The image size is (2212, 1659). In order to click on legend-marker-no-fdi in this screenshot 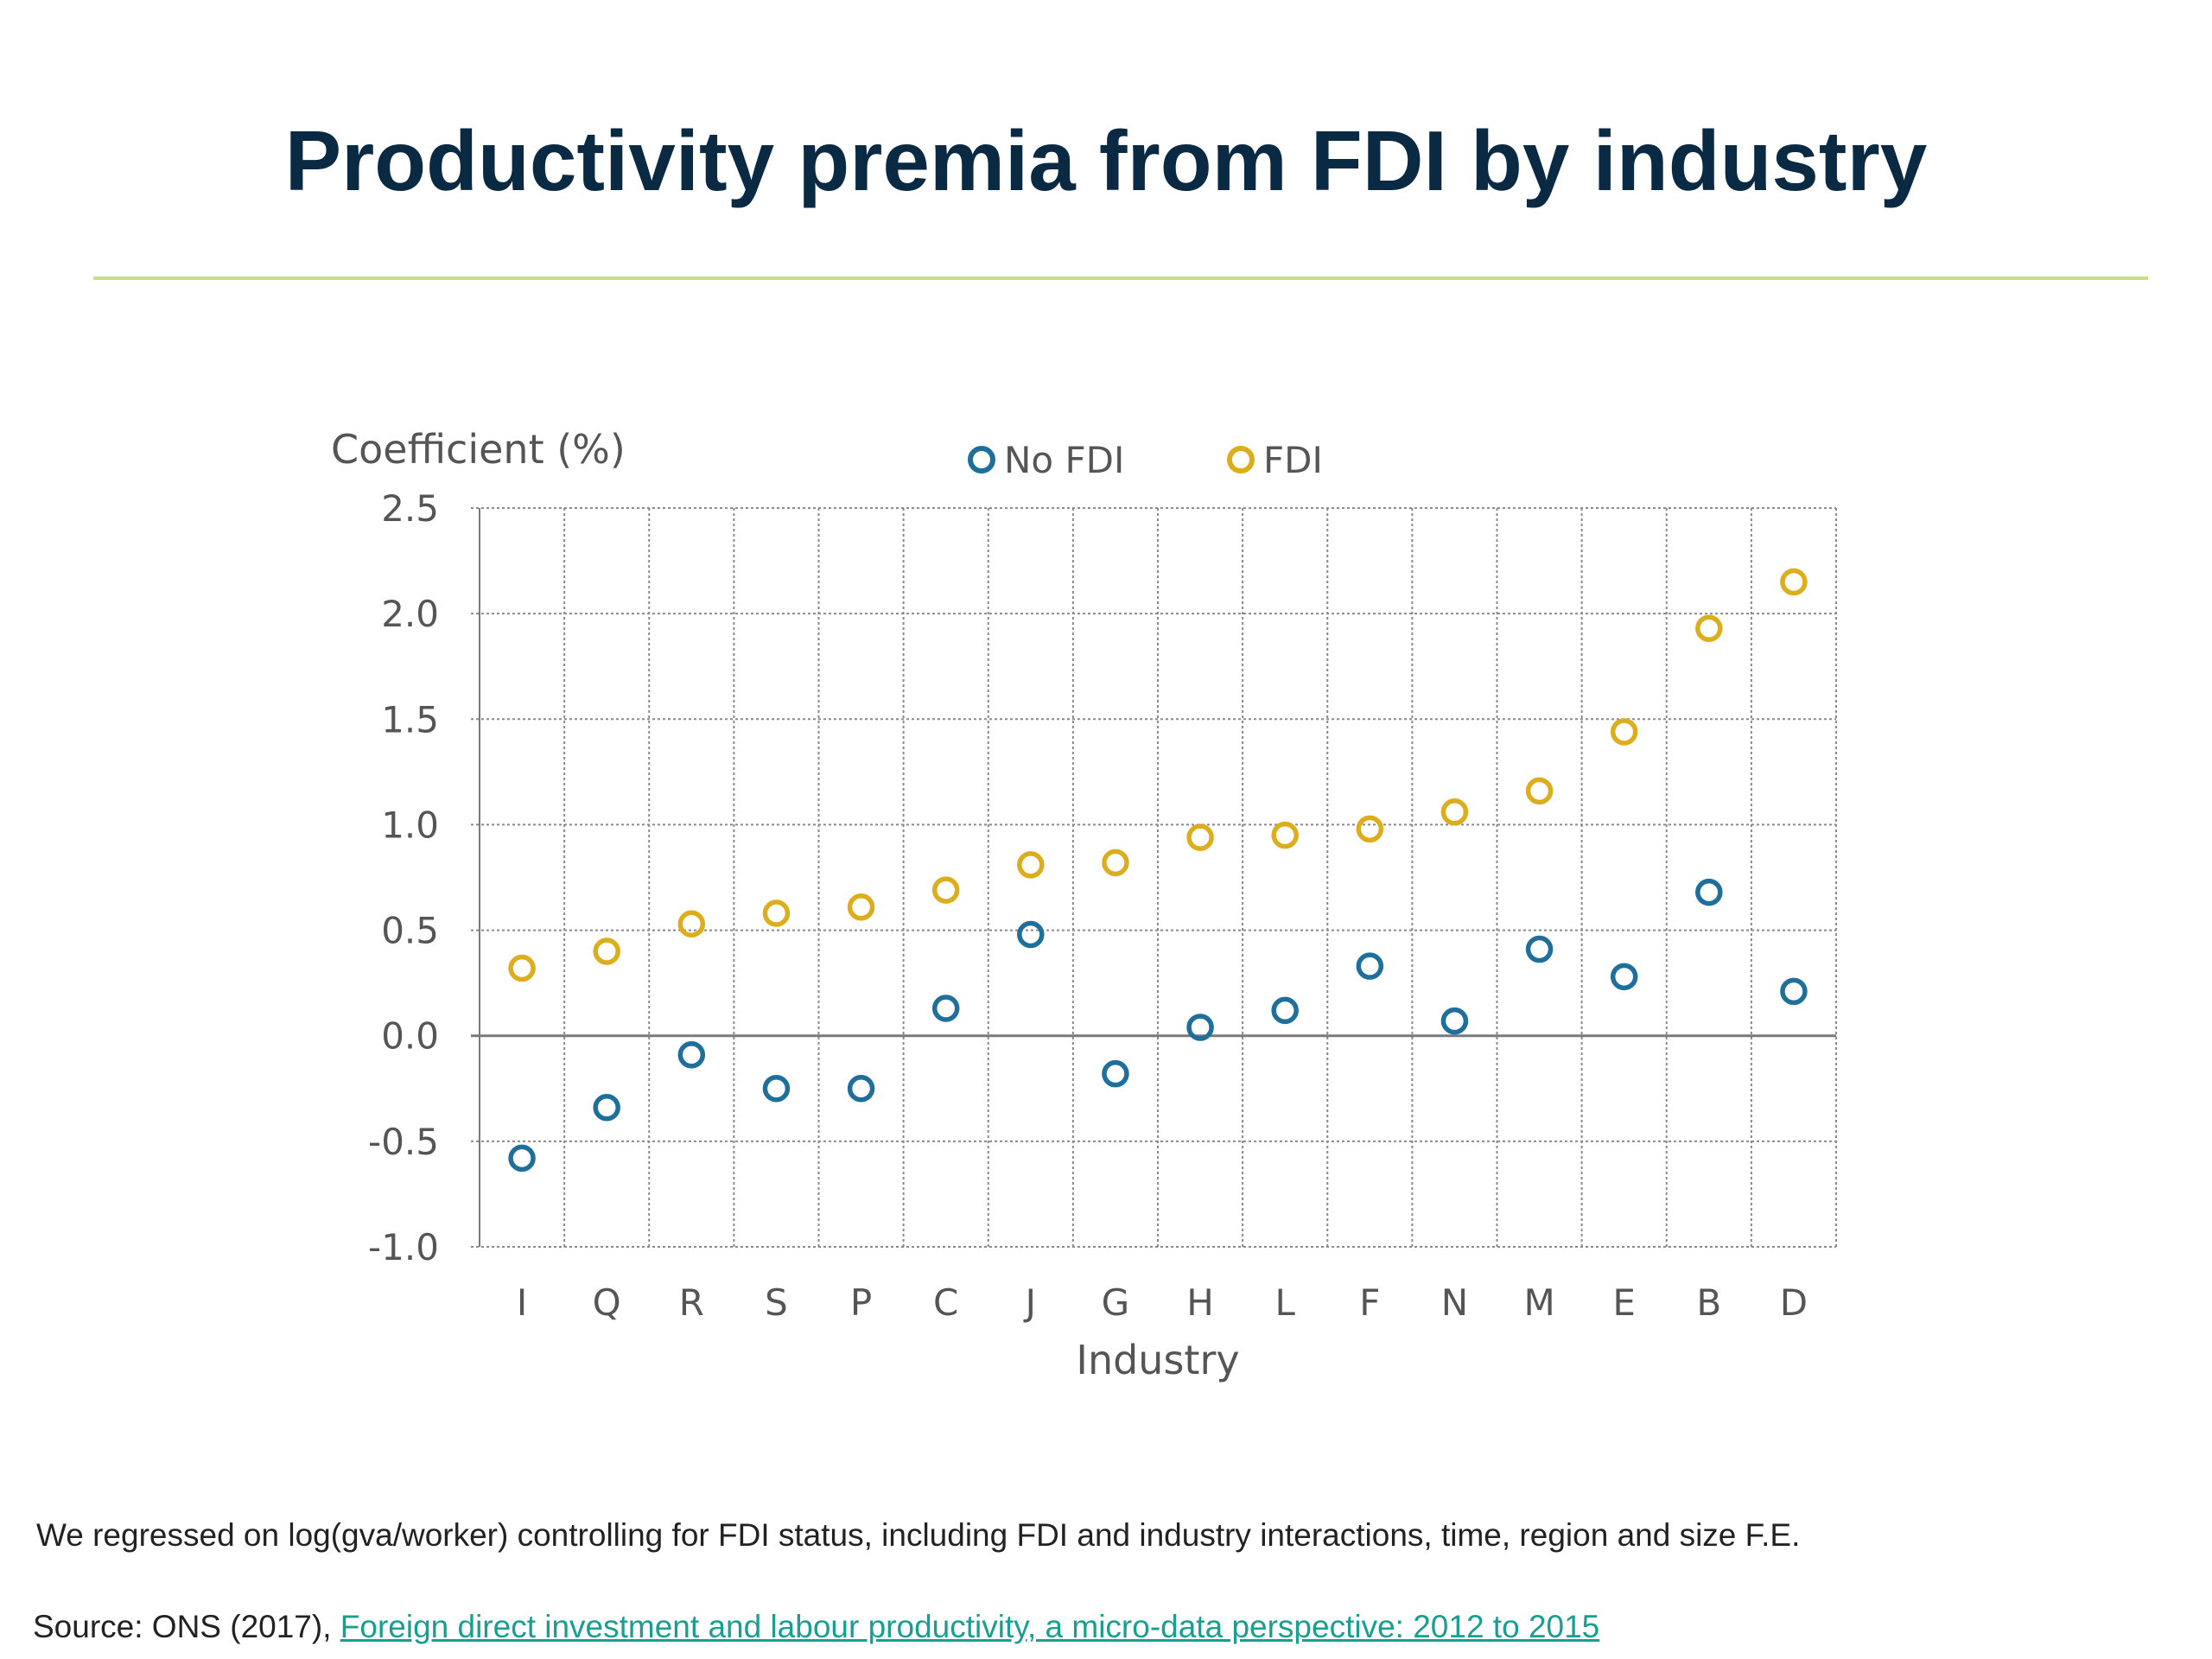, I will do `click(982, 460)`.